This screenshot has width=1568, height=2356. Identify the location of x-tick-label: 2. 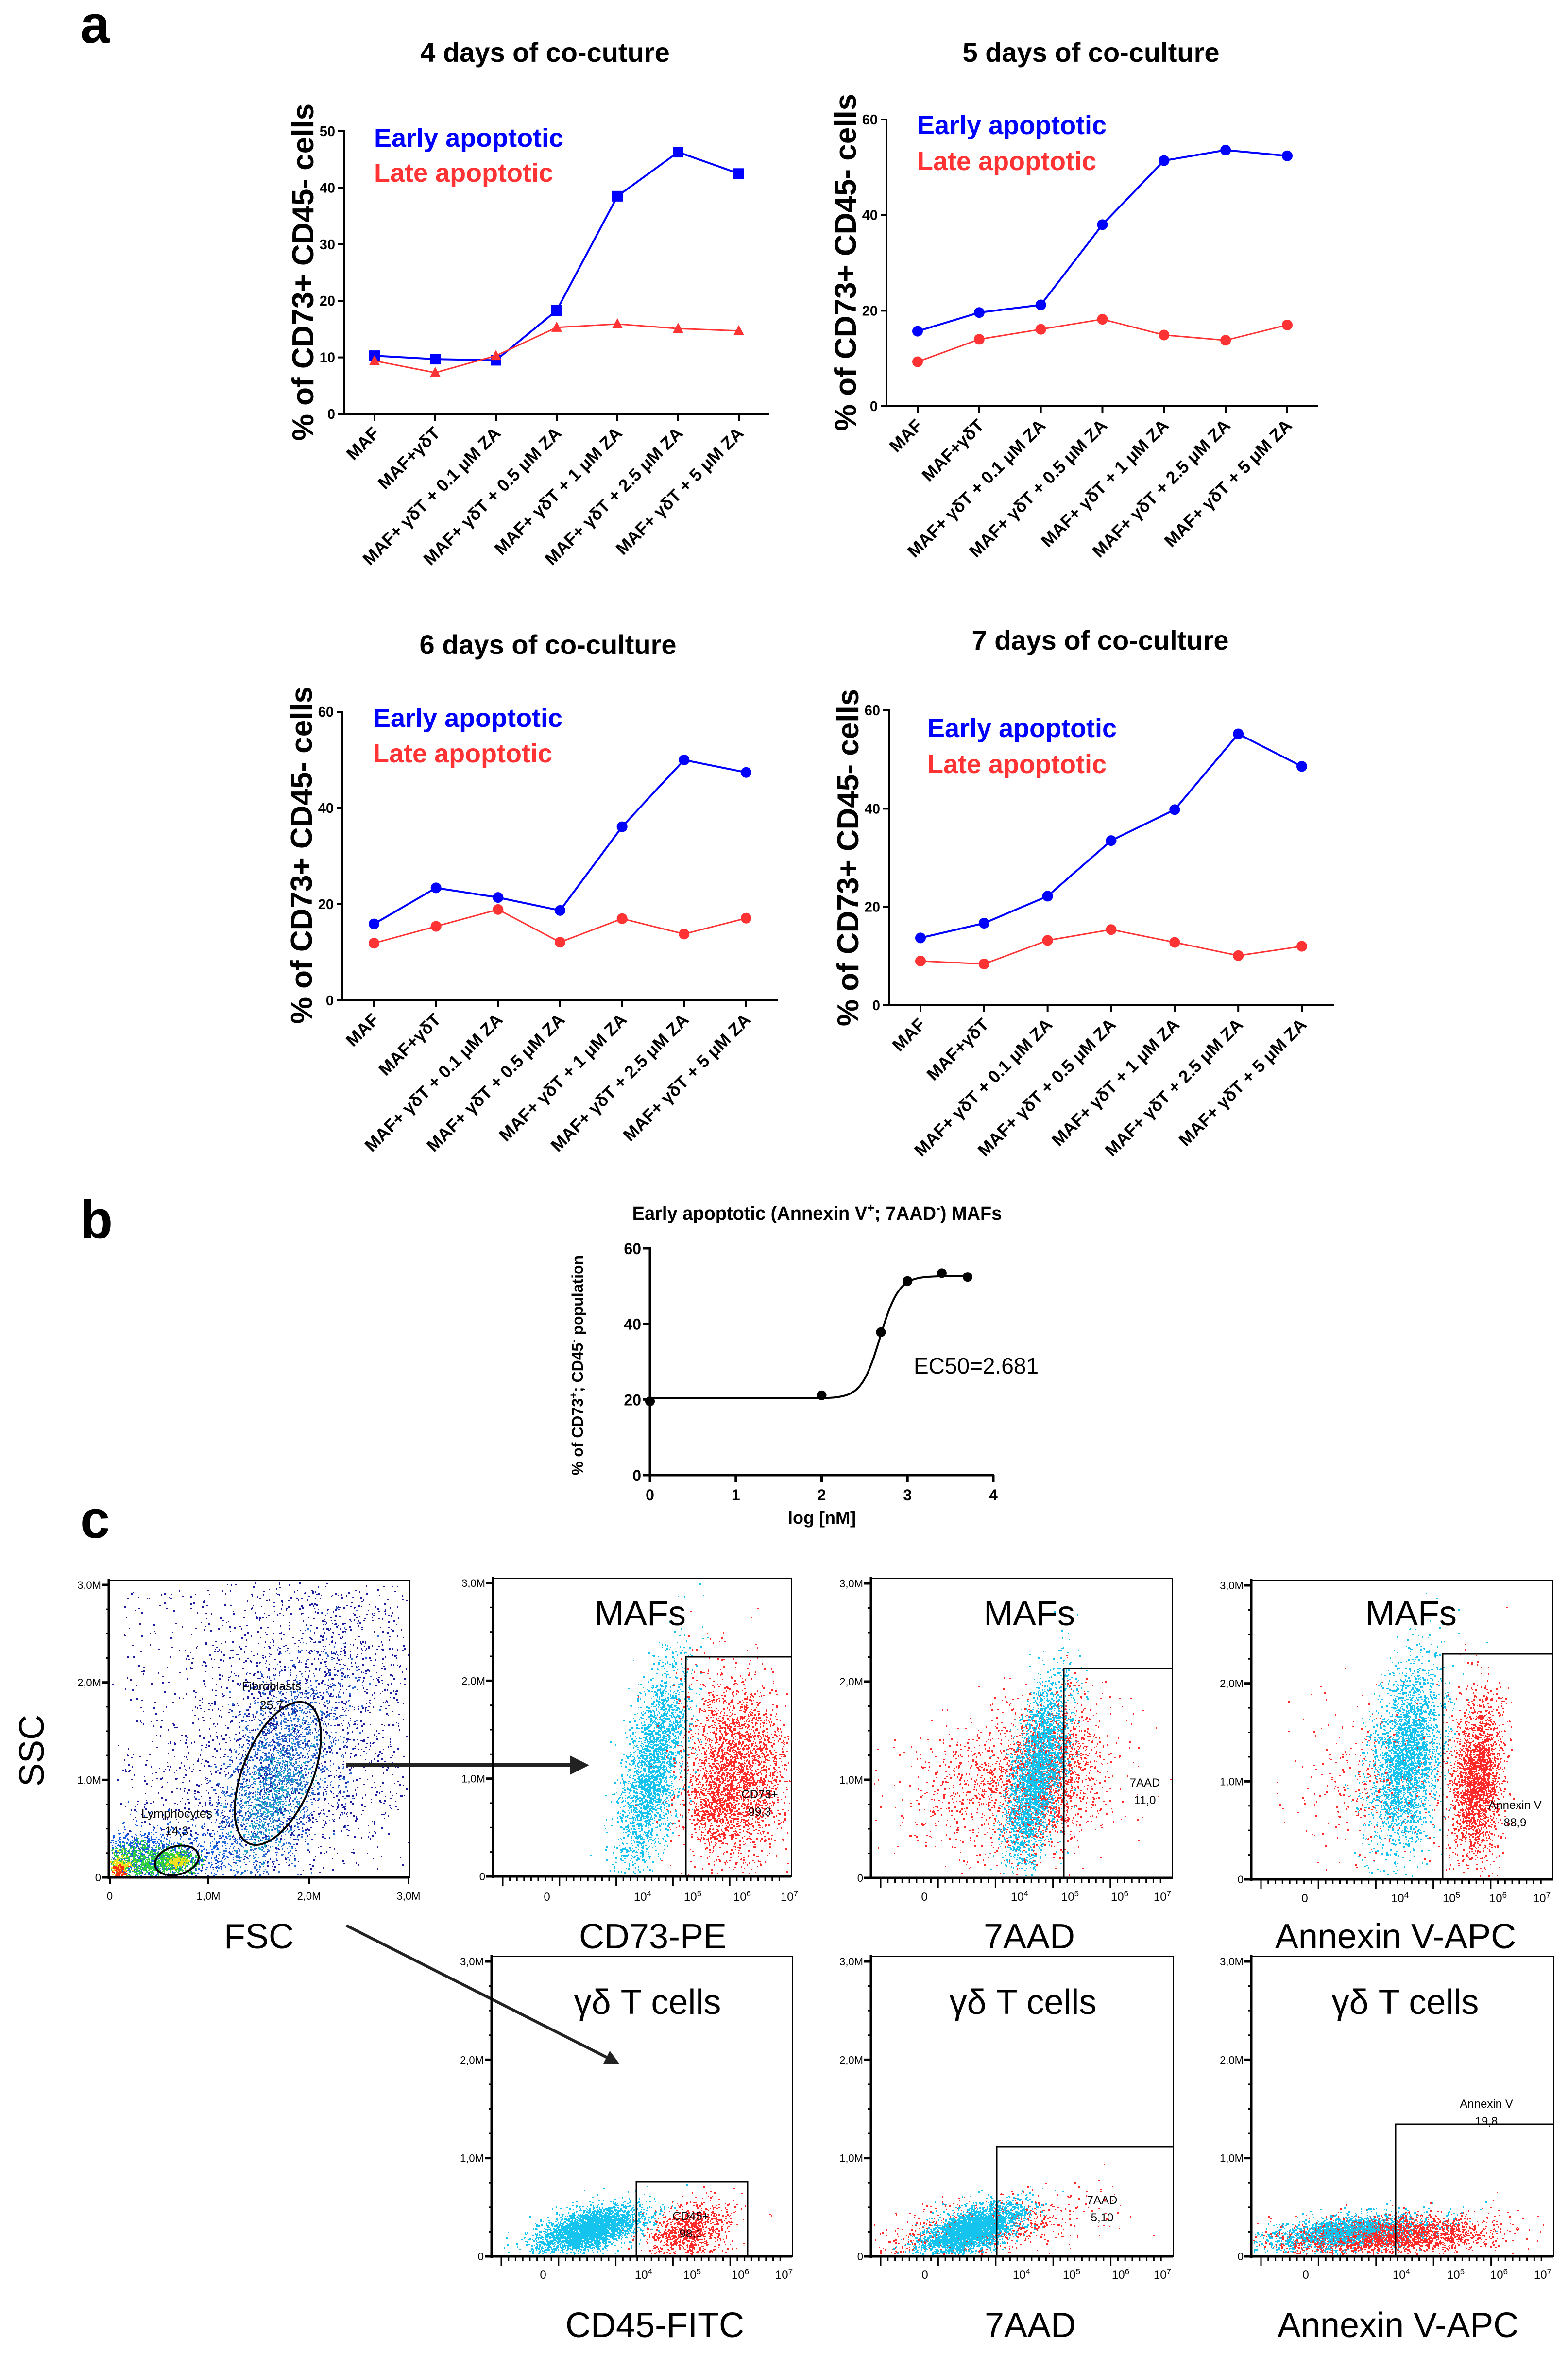
(822, 1495).